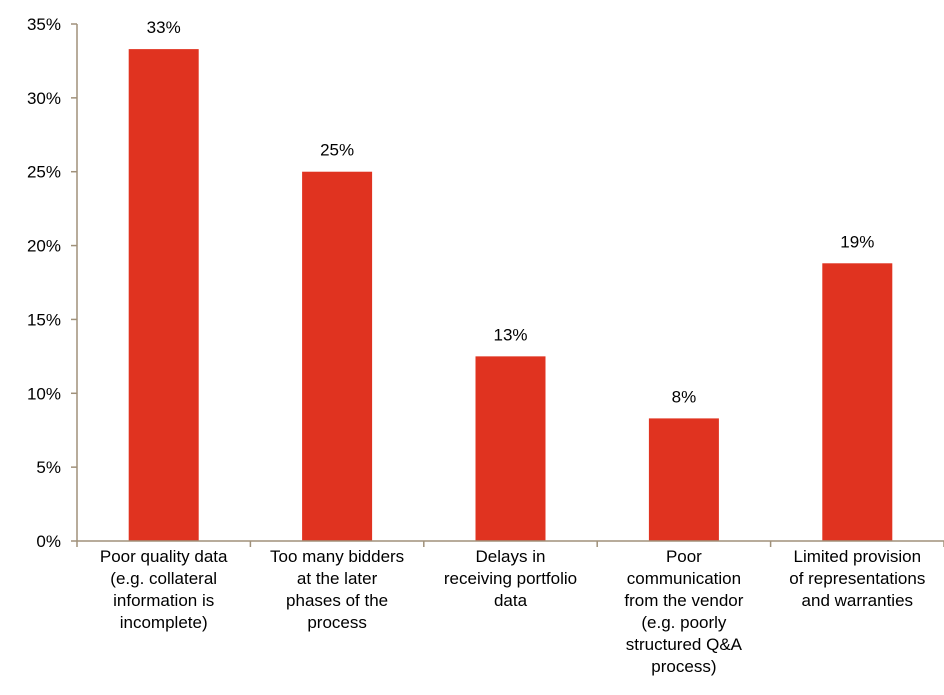 The width and height of the screenshot is (944, 695). I want to click on category-label-line: process), so click(683, 666).